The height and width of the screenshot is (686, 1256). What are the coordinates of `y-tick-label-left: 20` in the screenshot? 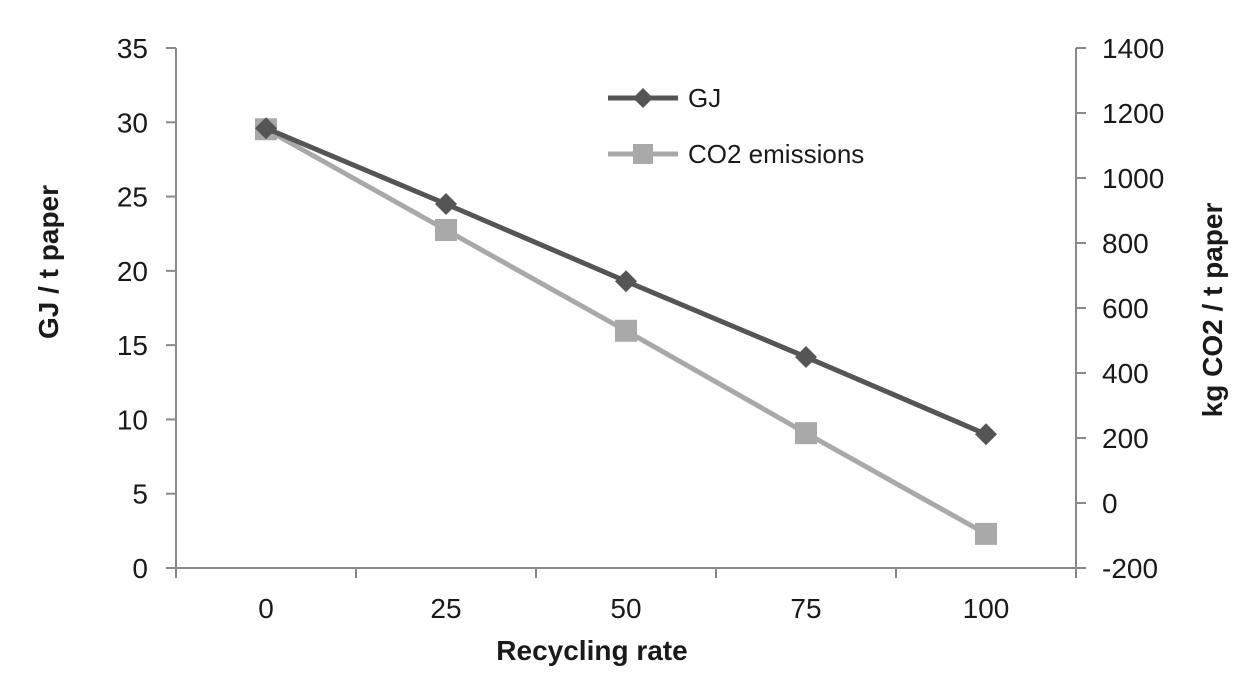 It's located at (132, 271).